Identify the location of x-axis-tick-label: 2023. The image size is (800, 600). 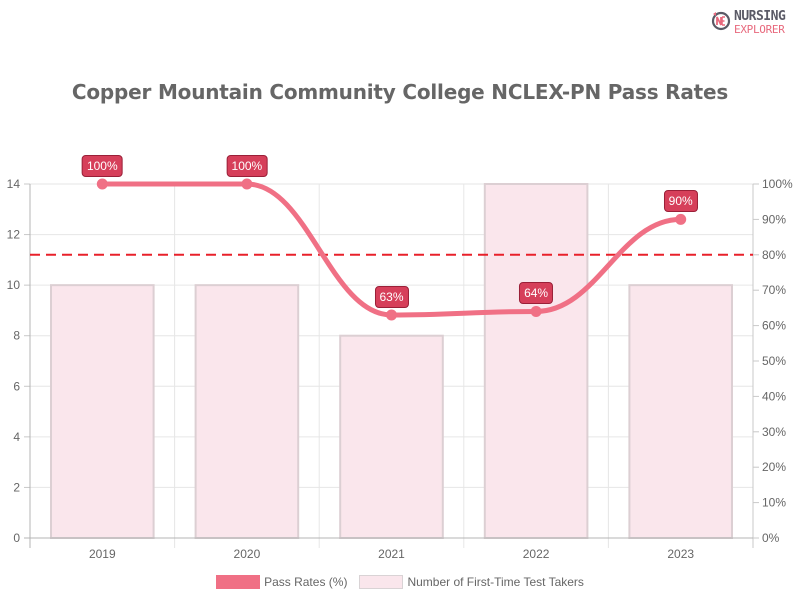
(680, 554).